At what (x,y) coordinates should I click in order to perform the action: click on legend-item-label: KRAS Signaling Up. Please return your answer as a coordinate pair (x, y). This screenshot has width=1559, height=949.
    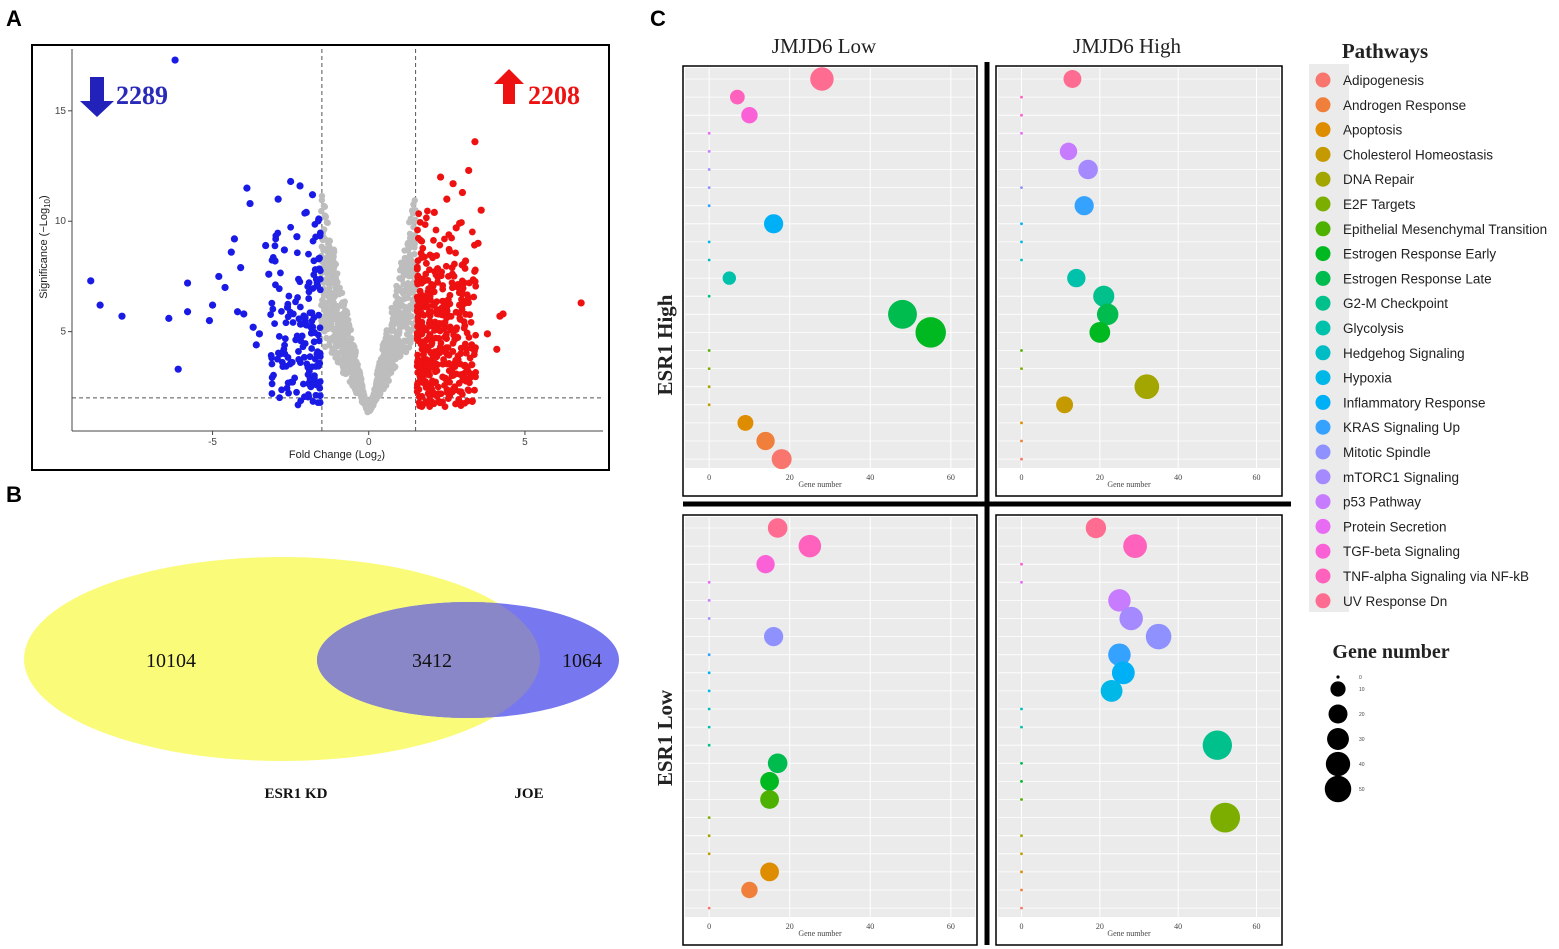
    Looking at the image, I should click on (1401, 427).